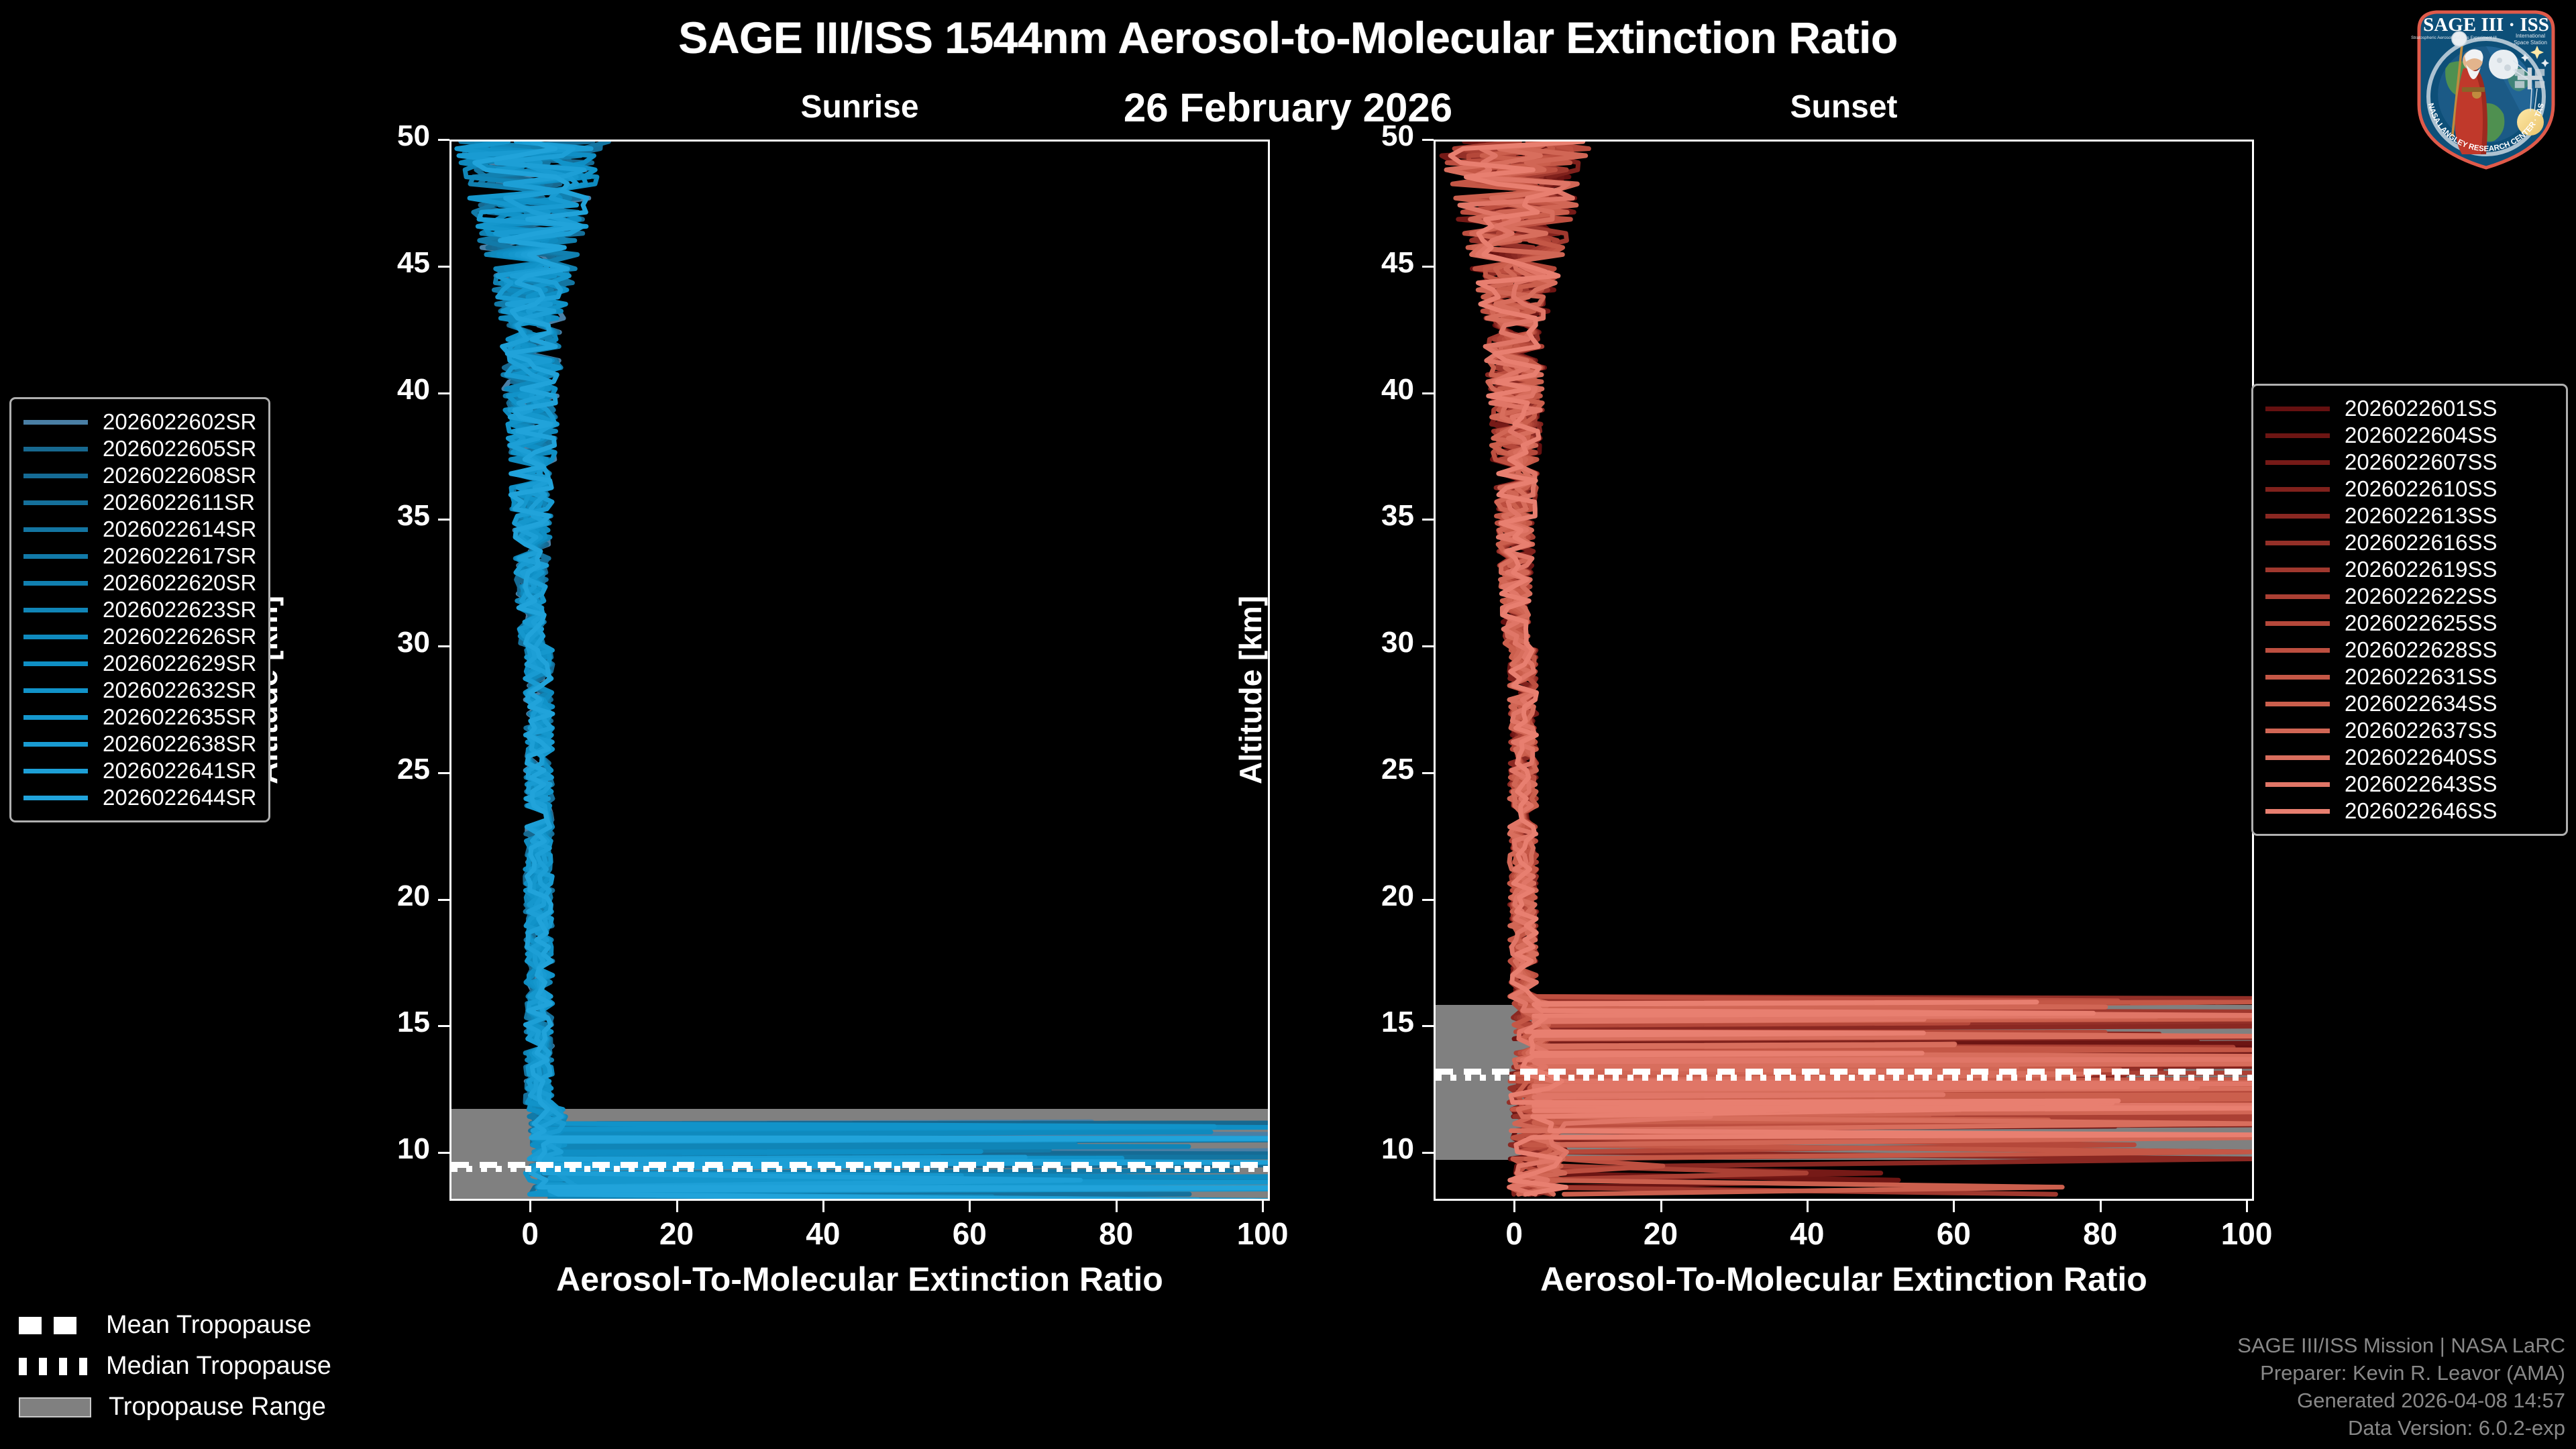 The image size is (2576, 1449). I want to click on legend-item: 2026022611SR, so click(139, 502).